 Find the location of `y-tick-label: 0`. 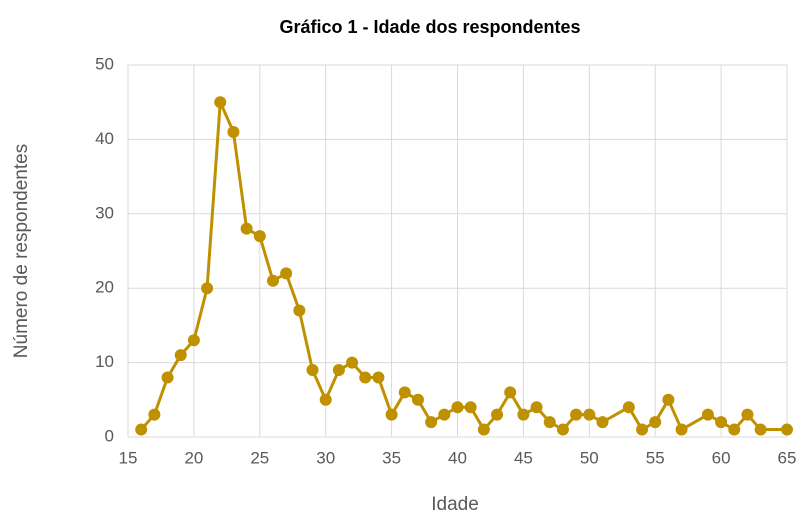

y-tick-label: 0 is located at coordinates (109, 435).